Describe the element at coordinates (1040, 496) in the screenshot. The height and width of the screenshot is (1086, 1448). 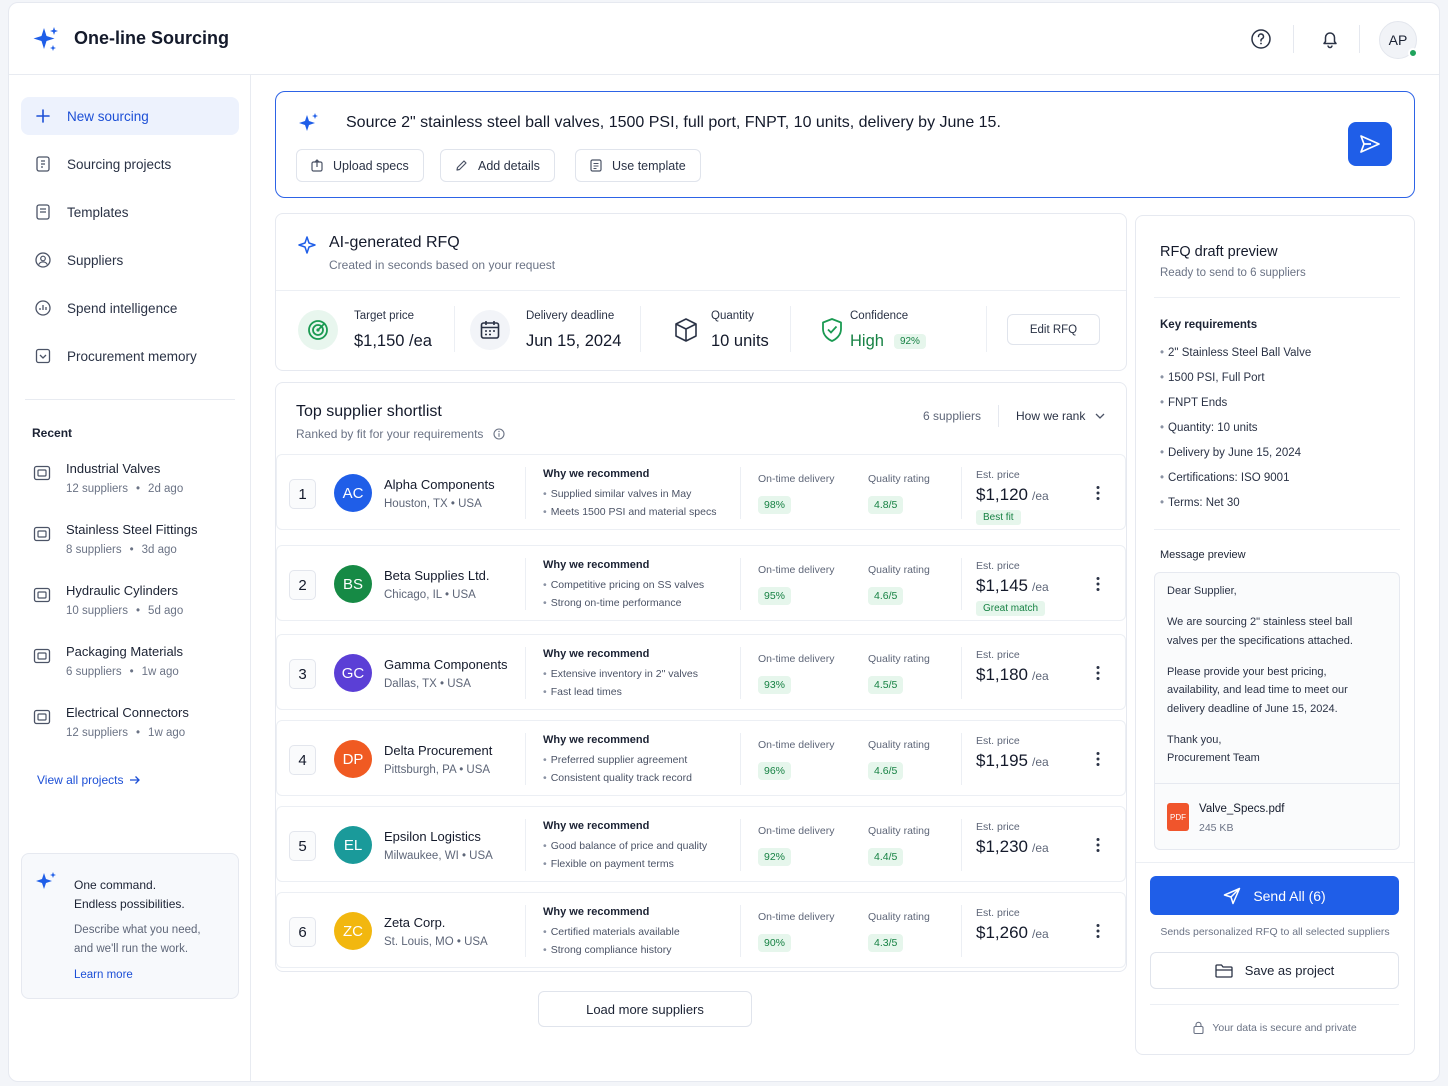
I see `price-unit: /ea` at that location.